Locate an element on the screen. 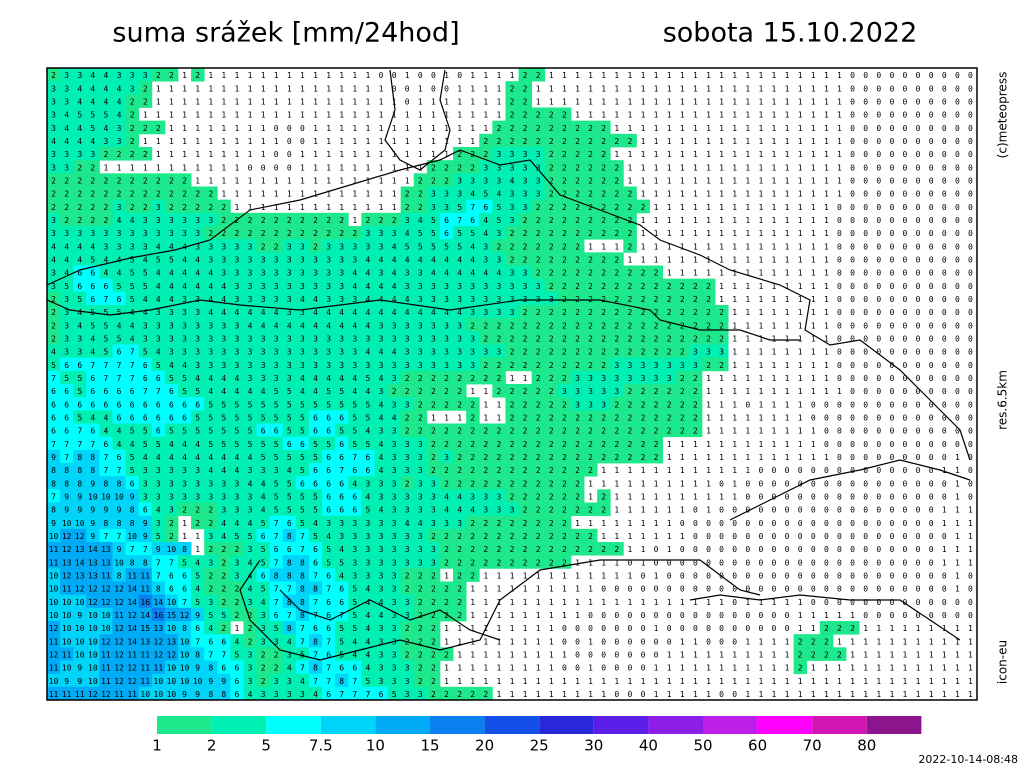 This screenshot has height=768, width=1024. cell-value: 9 is located at coordinates (92, 523).